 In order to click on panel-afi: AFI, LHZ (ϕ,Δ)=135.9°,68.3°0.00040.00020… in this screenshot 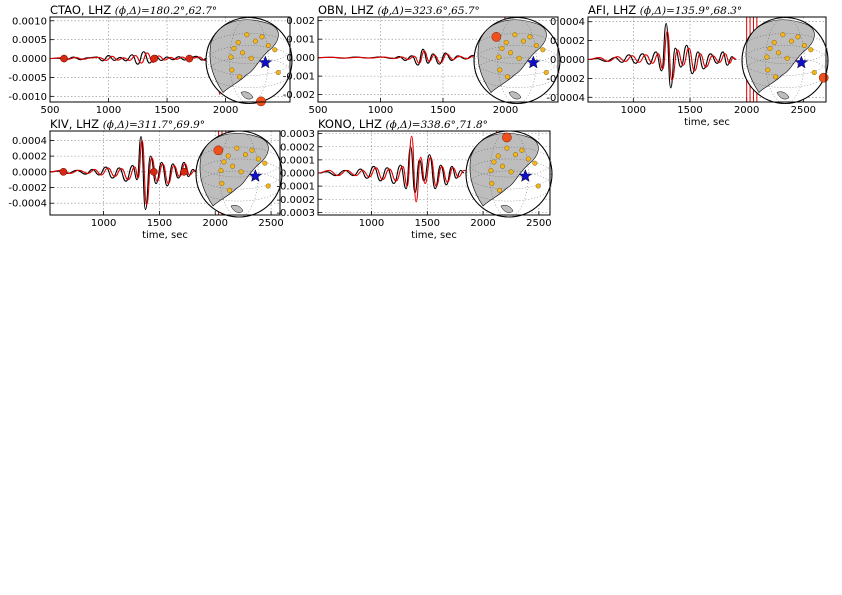, I will do `click(687, 65)`.